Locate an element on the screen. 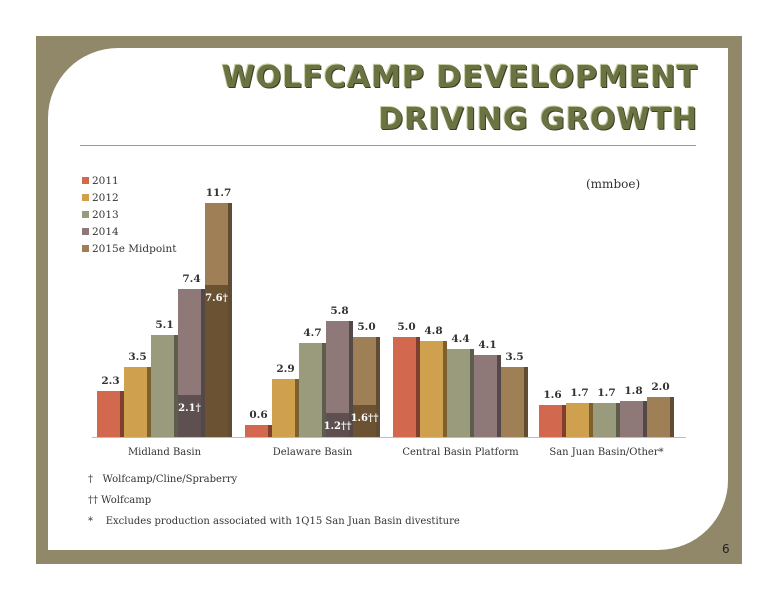  legend-label: 2012 is located at coordinates (105, 197).